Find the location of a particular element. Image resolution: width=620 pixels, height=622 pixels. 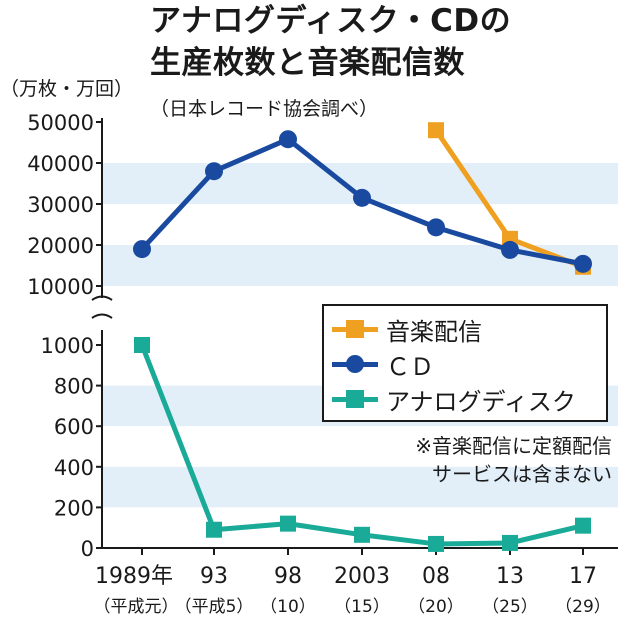

x-tick-label: 98 is located at coordinates (288, 576).